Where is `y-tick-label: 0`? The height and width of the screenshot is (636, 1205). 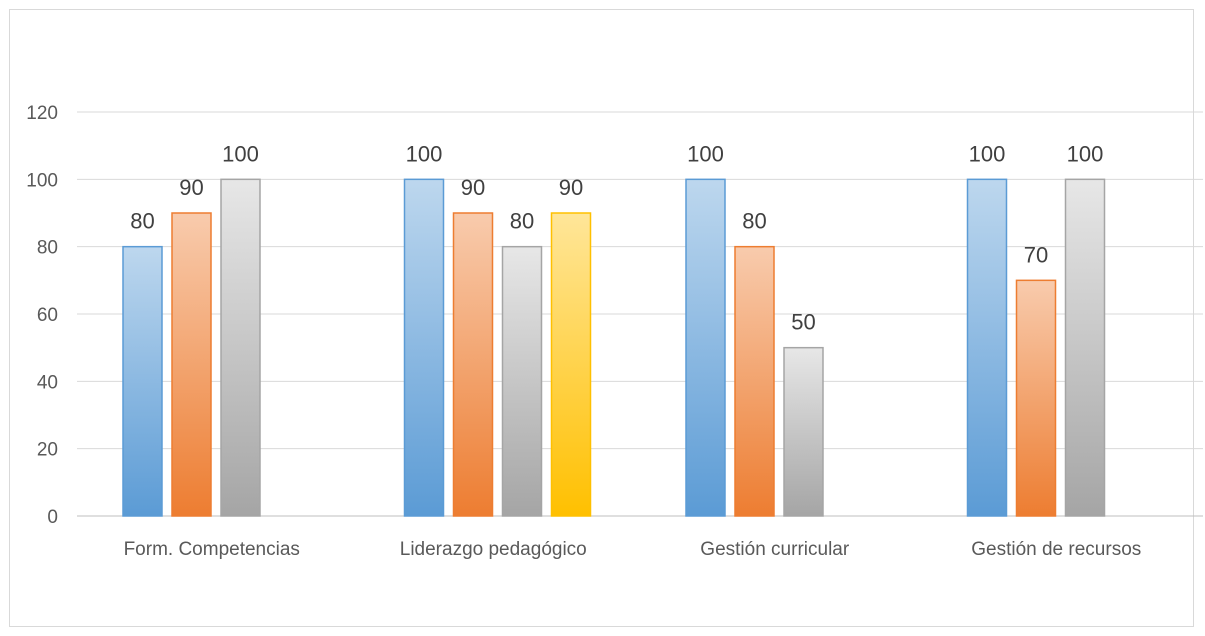
y-tick-label: 0 is located at coordinates (52, 517).